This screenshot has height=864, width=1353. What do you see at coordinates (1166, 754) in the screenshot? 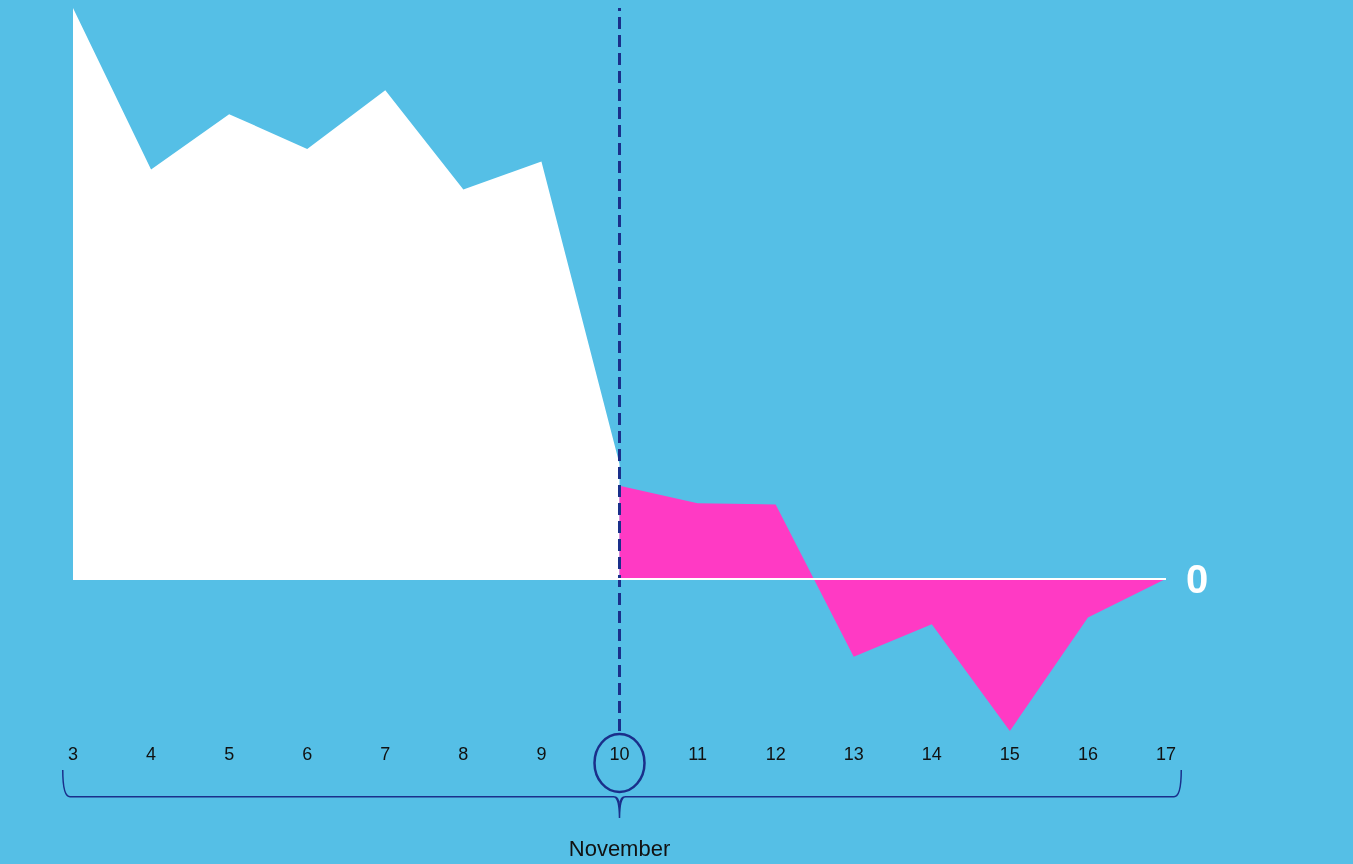
I see `x-tick-label: 17` at bounding box center [1166, 754].